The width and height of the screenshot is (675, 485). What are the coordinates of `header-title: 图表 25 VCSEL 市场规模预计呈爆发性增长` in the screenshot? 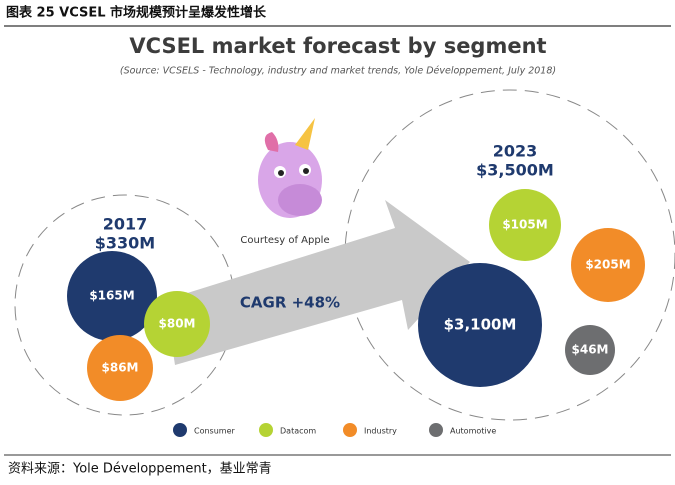 It's located at (136, 13).